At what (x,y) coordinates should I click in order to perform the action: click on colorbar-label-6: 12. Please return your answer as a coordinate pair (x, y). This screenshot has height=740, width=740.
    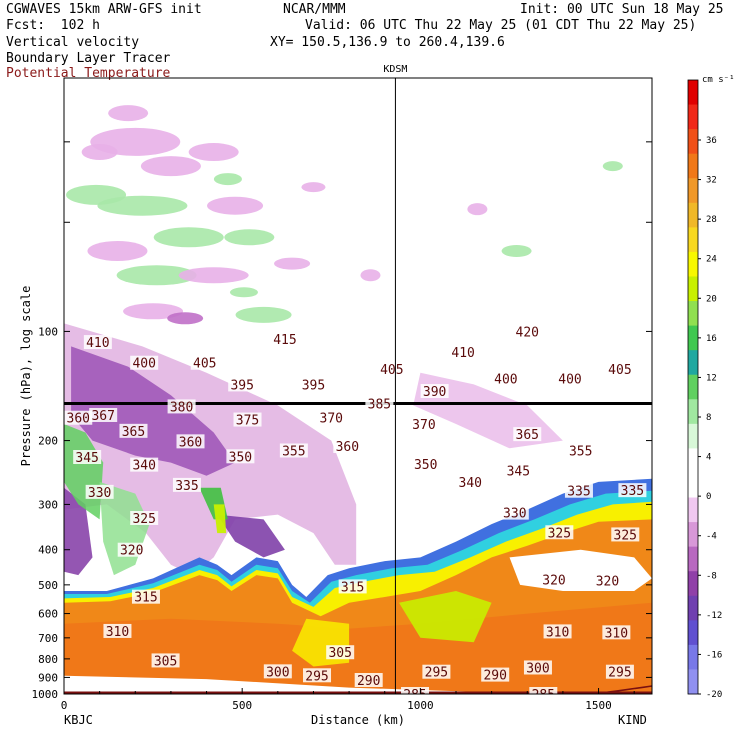
    Looking at the image, I should click on (711, 378).